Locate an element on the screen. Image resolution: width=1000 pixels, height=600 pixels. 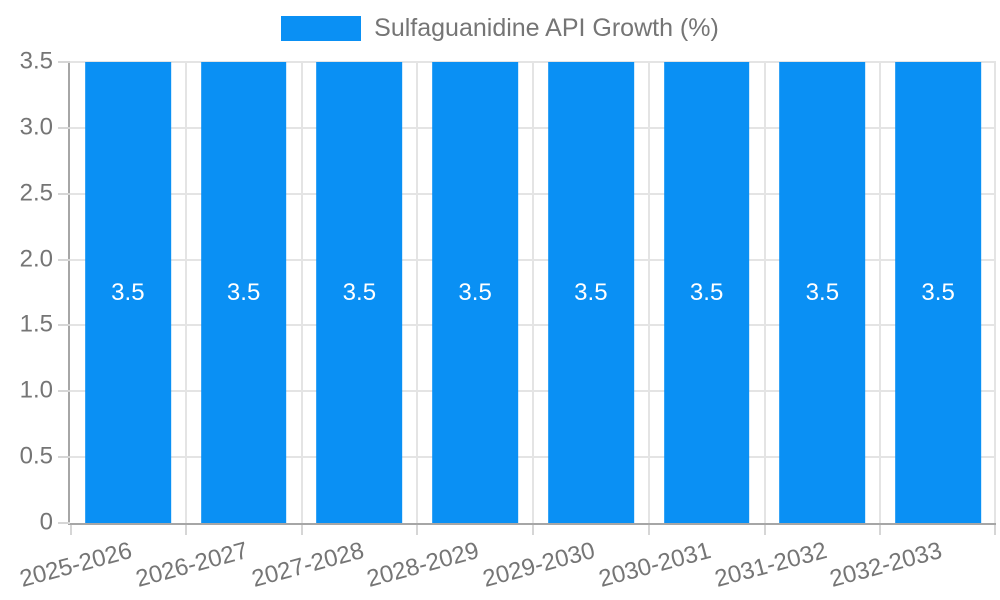
x-tick-label: 2031-2032 is located at coordinates (770, 565).